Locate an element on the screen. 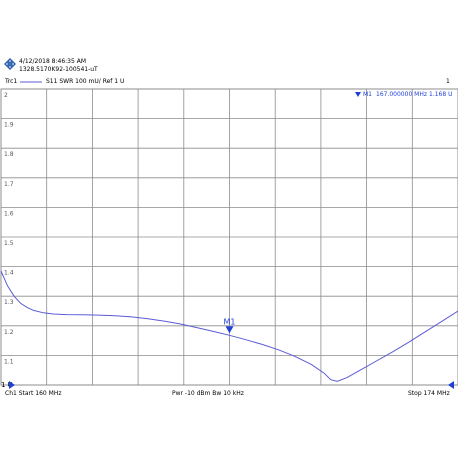 Image resolution: width=458 pixels, height=458 pixels. y-tick-label: 1.8 is located at coordinates (9, 154).